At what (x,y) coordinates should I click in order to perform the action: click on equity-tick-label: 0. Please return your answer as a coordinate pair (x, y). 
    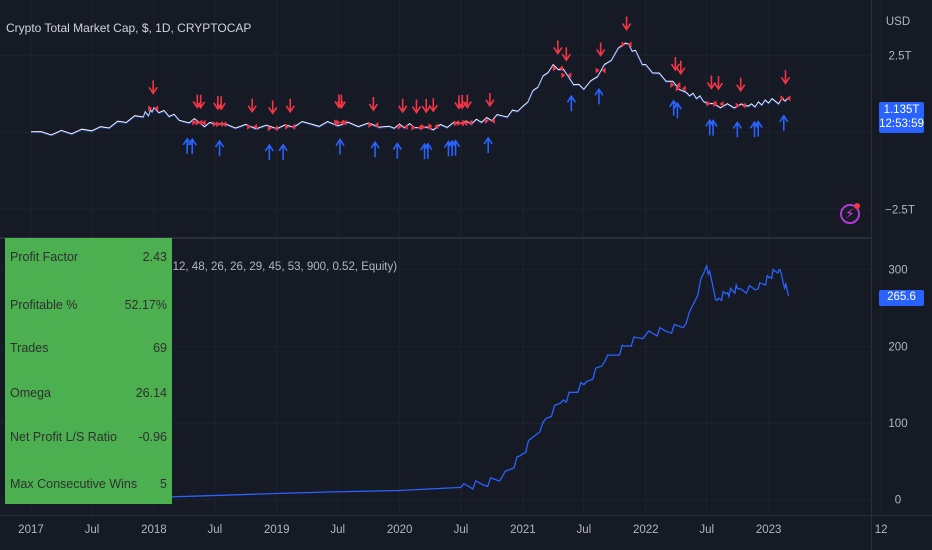
    Looking at the image, I should click on (898, 501).